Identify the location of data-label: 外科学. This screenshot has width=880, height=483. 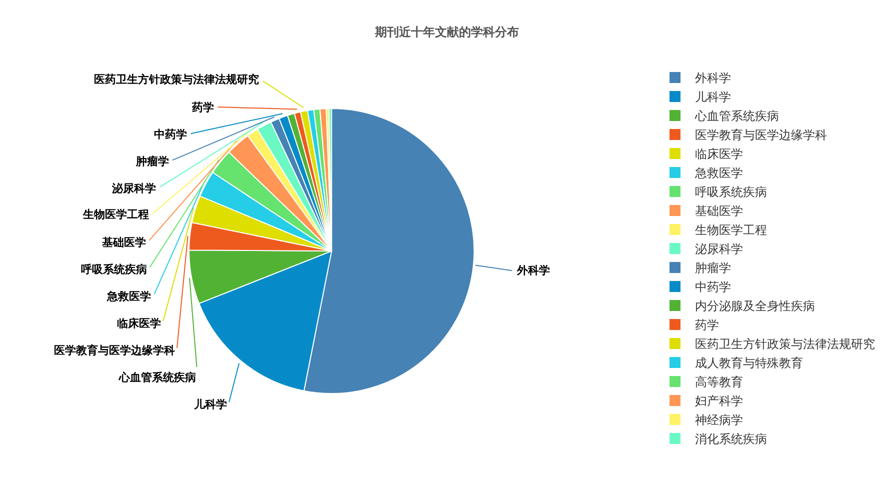
(533, 270).